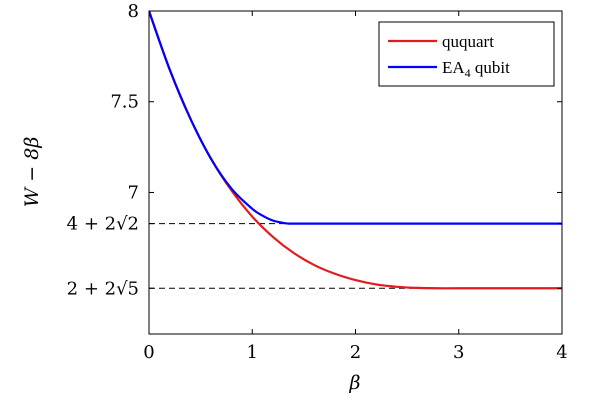 This screenshot has width=589, height=403. I want to click on x-tick-label-2: 2, so click(355, 352).